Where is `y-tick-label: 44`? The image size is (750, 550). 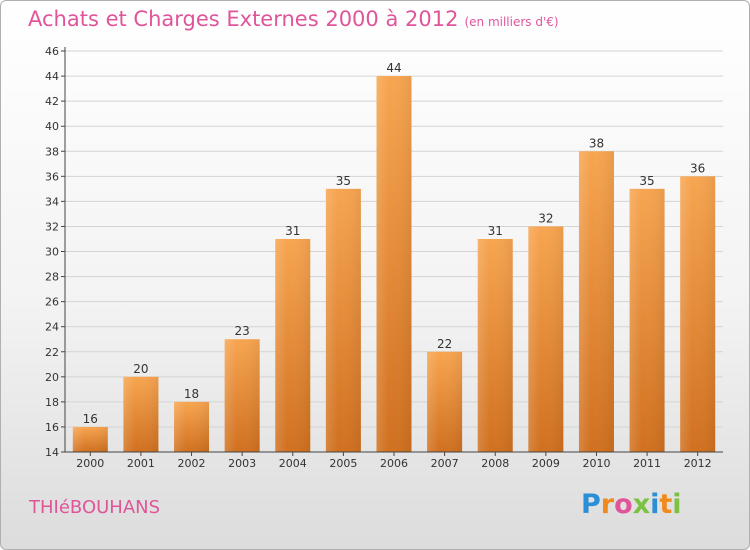 y-tick-label: 44 is located at coordinates (52, 76).